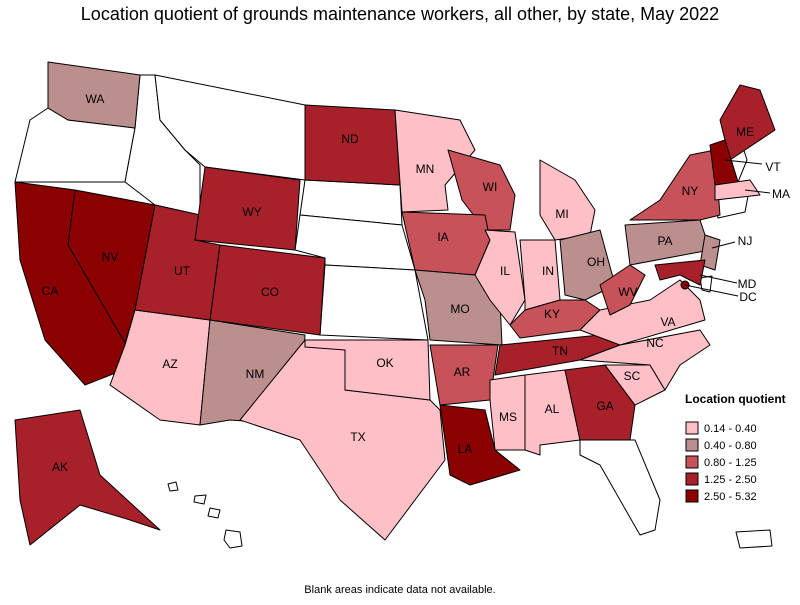 This screenshot has width=800, height=605. Describe the element at coordinates (552, 409) in the screenshot. I see `state-label: AL` at that location.